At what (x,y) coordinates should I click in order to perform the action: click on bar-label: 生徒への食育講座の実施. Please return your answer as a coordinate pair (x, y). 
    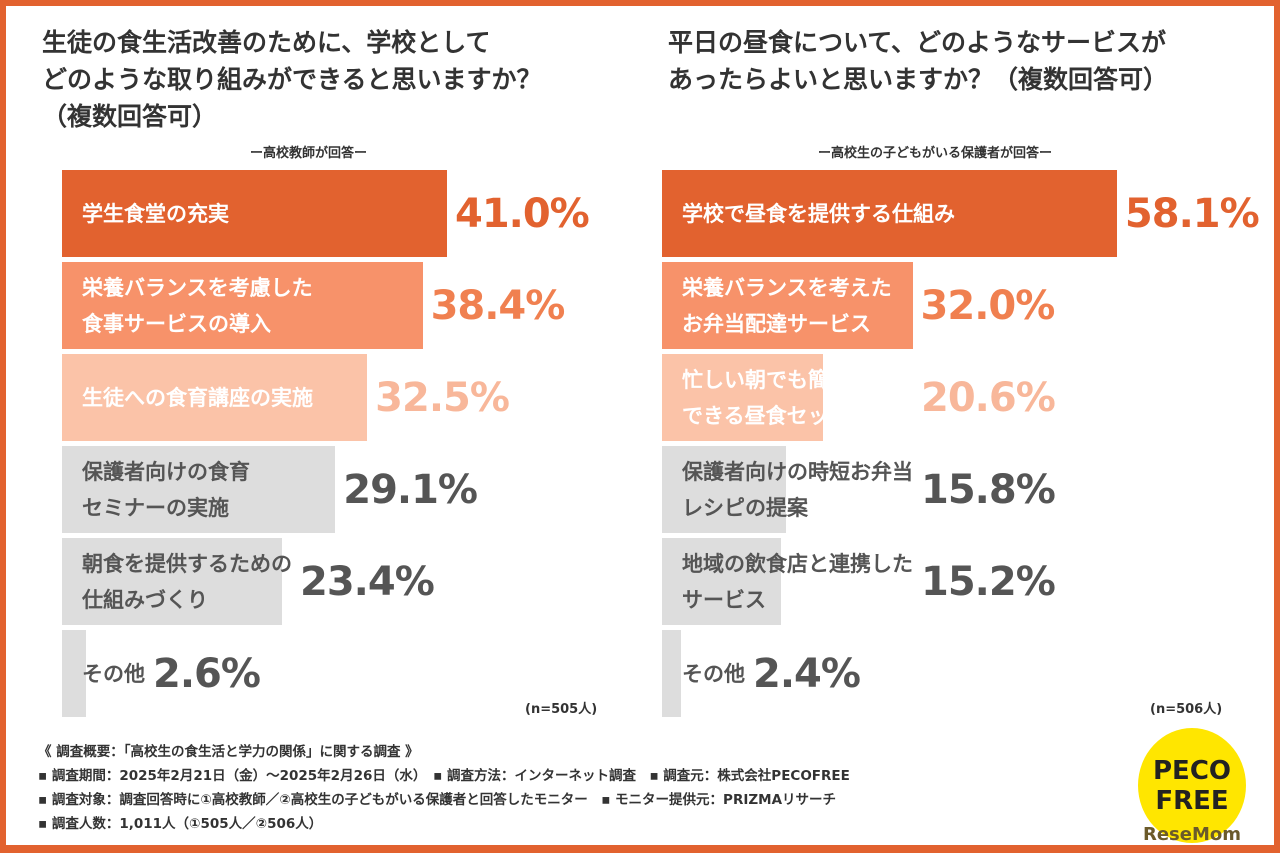
    Looking at the image, I should click on (197, 397).